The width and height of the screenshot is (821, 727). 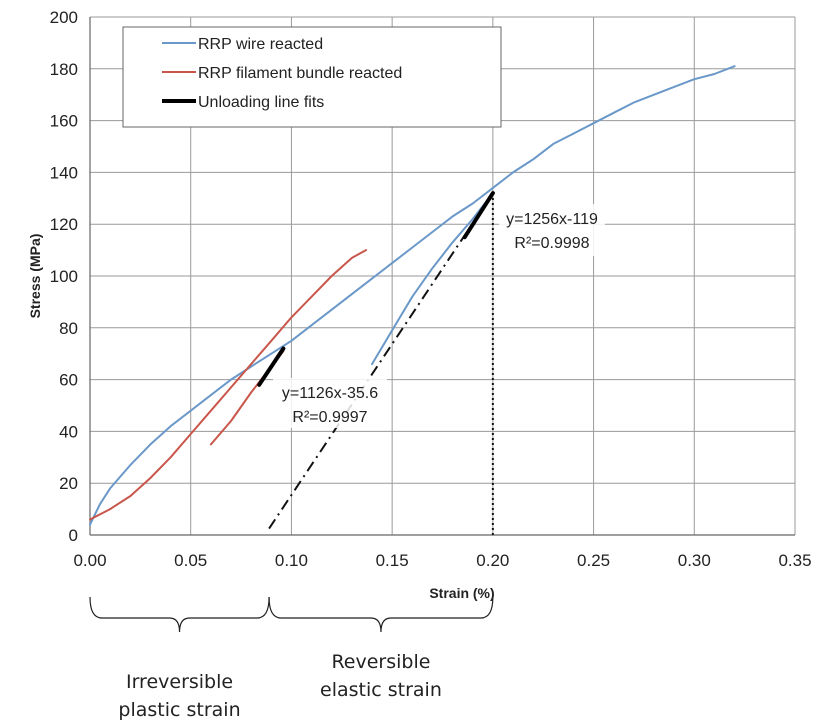 I want to click on r-squared-label: R²=0.9997, so click(x=329, y=417).